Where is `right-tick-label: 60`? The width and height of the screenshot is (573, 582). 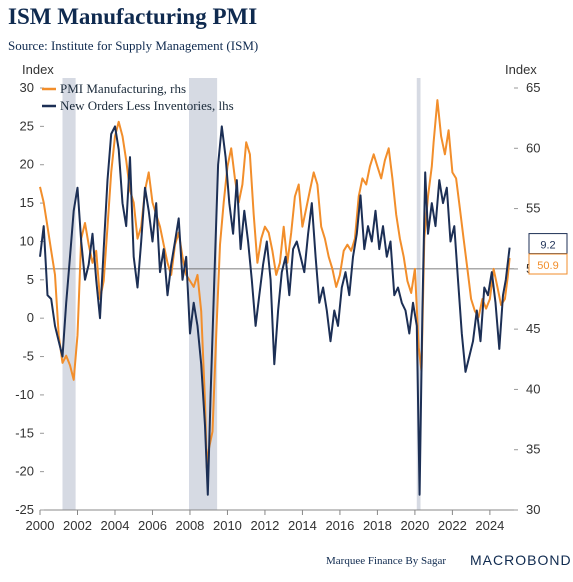
right-tick-label: 60 is located at coordinates (533, 147).